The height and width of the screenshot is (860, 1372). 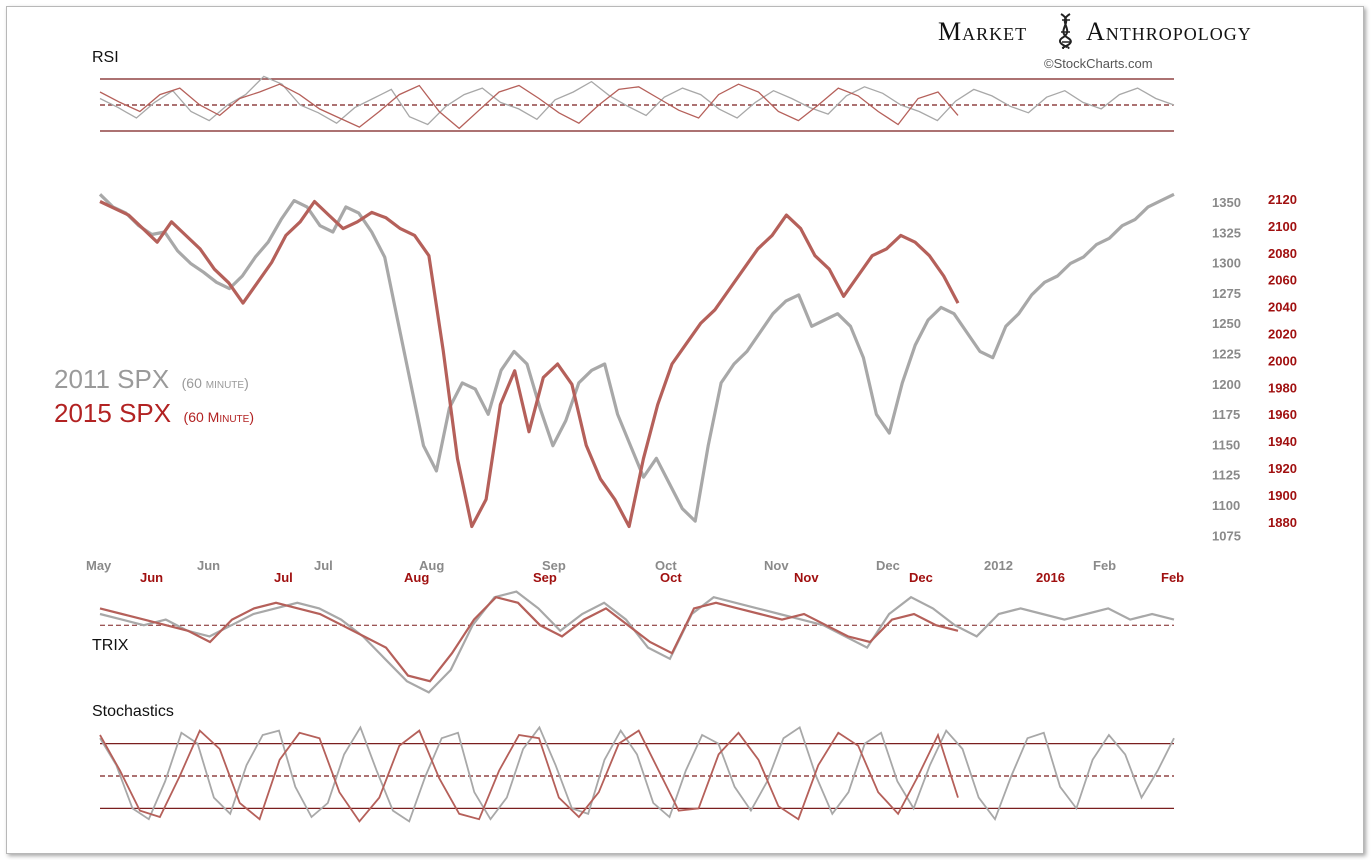 What do you see at coordinates (219, 417) in the screenshot?
I see `legend-2015-sub: (60 Minute)` at bounding box center [219, 417].